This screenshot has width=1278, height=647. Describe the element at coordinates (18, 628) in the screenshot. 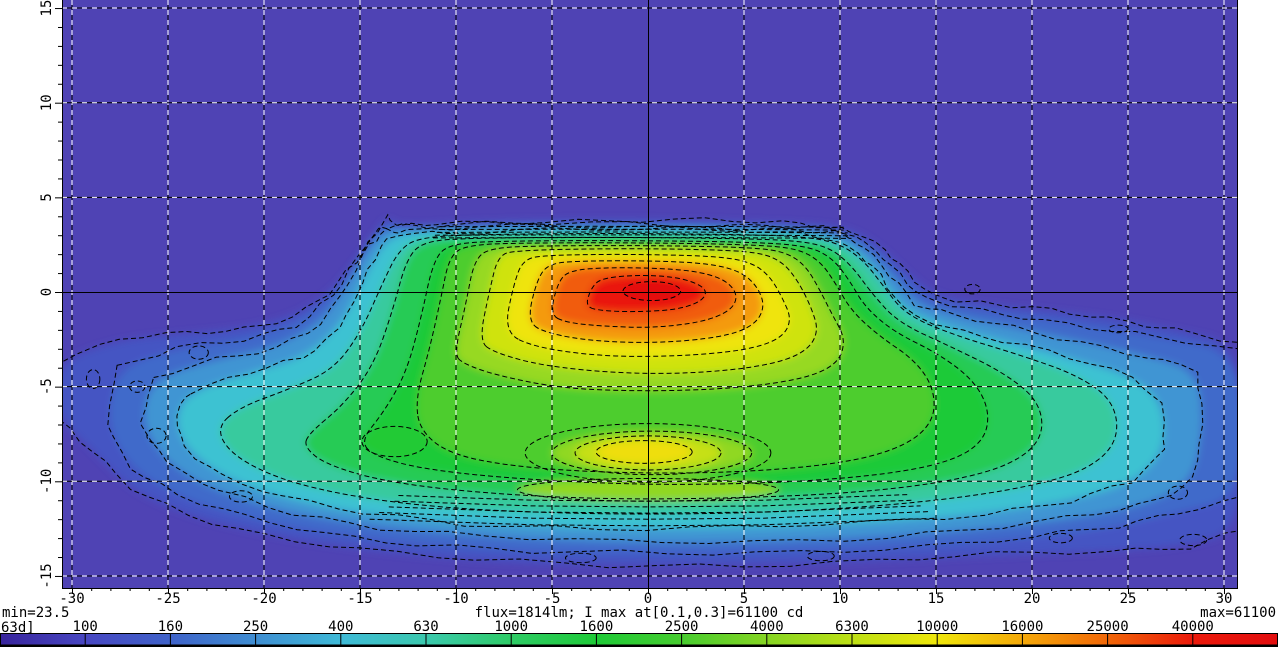

I see `colorbar-corner-label: 63d]` at that location.